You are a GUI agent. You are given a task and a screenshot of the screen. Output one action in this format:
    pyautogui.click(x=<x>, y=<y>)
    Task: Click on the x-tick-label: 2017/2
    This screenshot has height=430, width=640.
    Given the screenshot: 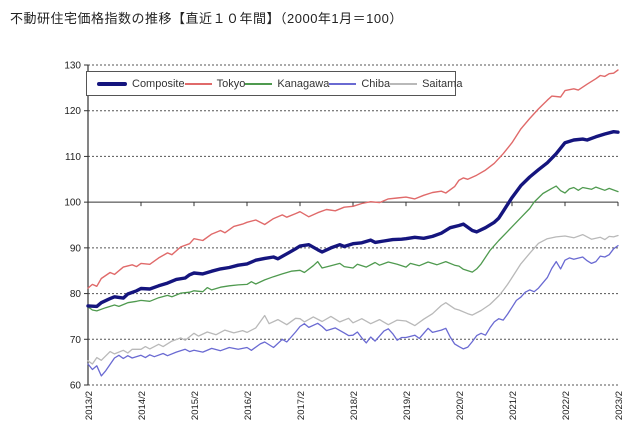 What is the action you would take?
    pyautogui.click(x=301, y=405)
    